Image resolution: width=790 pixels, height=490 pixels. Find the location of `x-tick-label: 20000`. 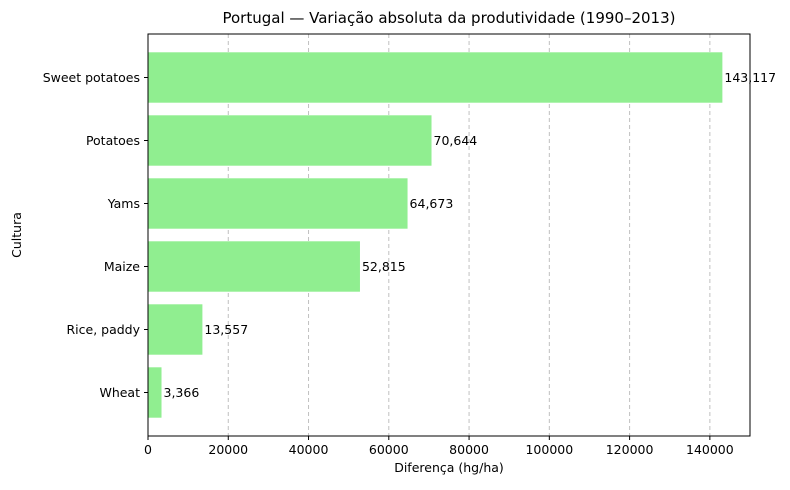

x-tick-label: 20000 is located at coordinates (228, 449).